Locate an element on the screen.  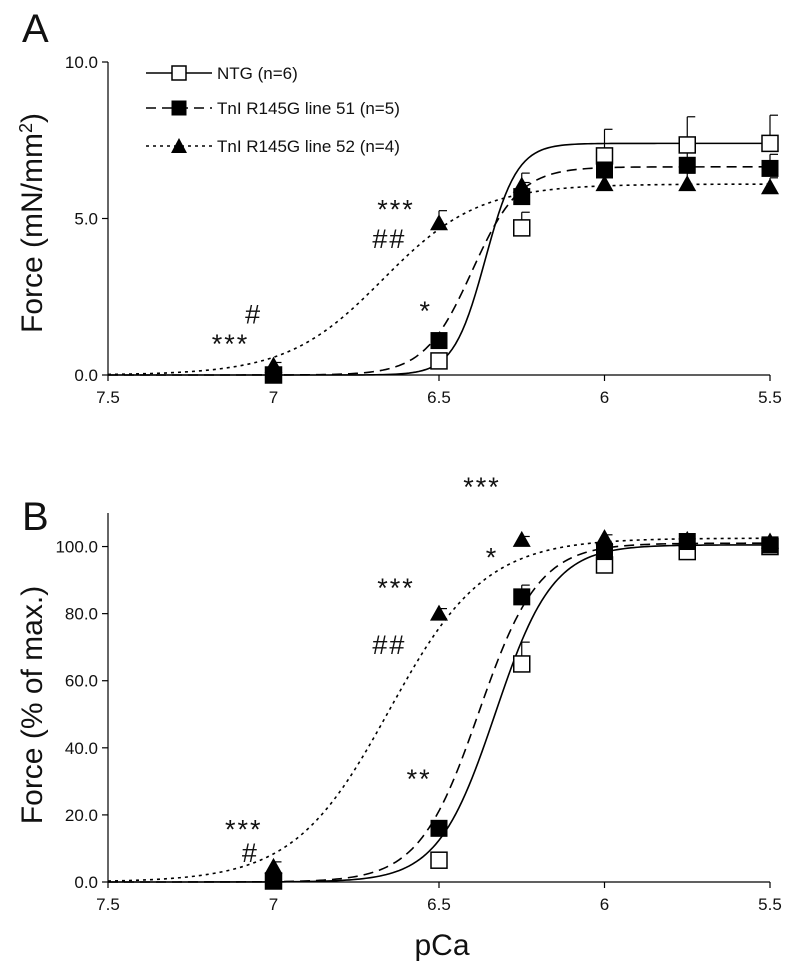
panel-b-y-tick-label: 60.0 is located at coordinates (81, 681).